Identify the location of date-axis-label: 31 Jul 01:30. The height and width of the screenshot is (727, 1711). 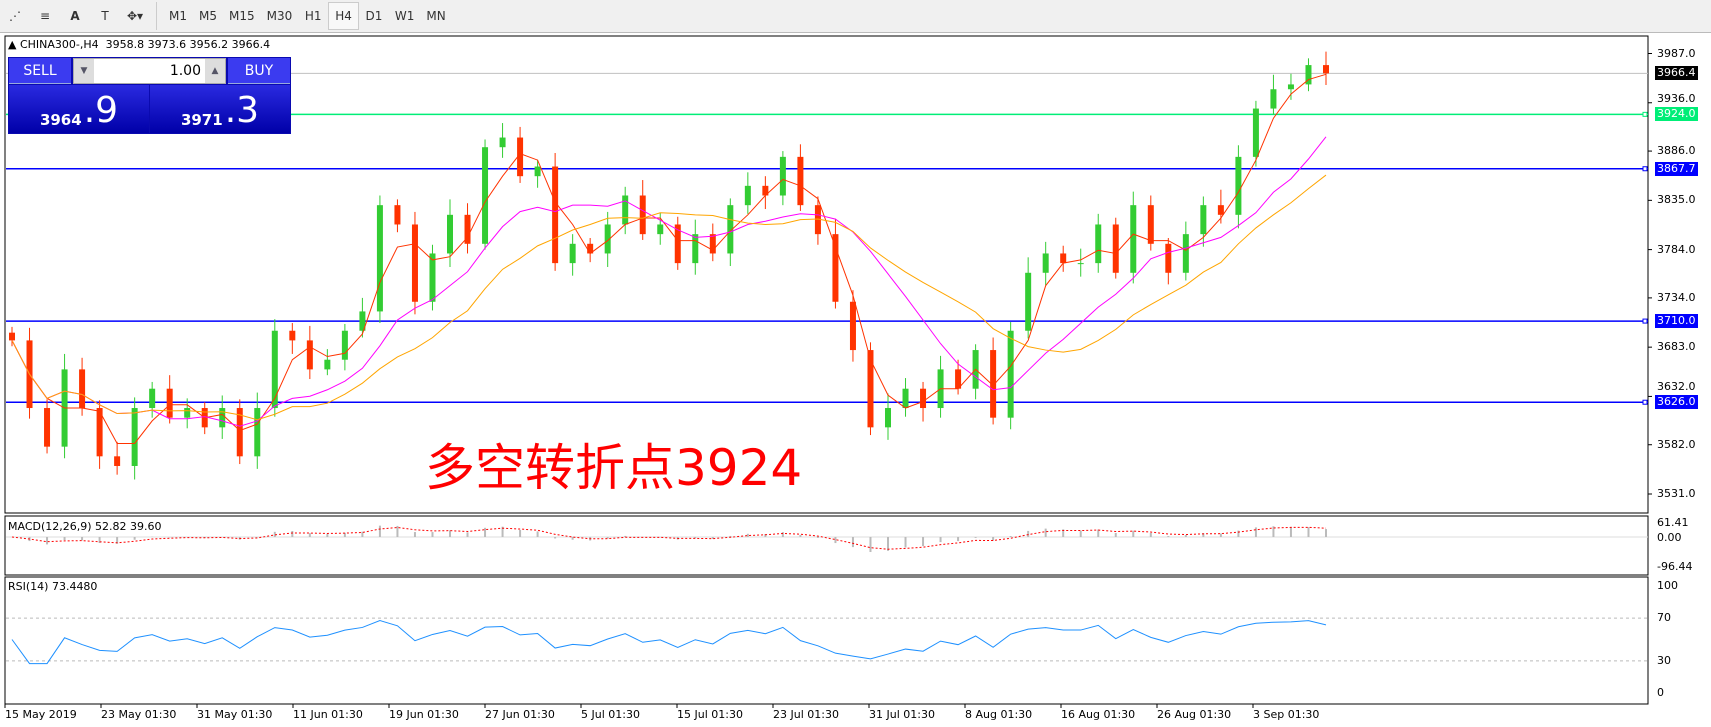
(902, 714).